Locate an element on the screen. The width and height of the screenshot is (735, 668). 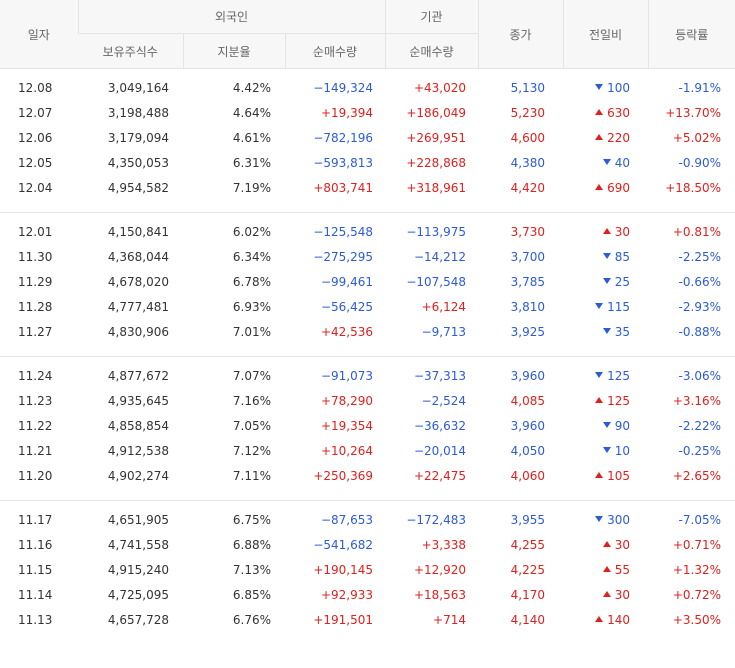
change-value: 125 is located at coordinates (618, 375).